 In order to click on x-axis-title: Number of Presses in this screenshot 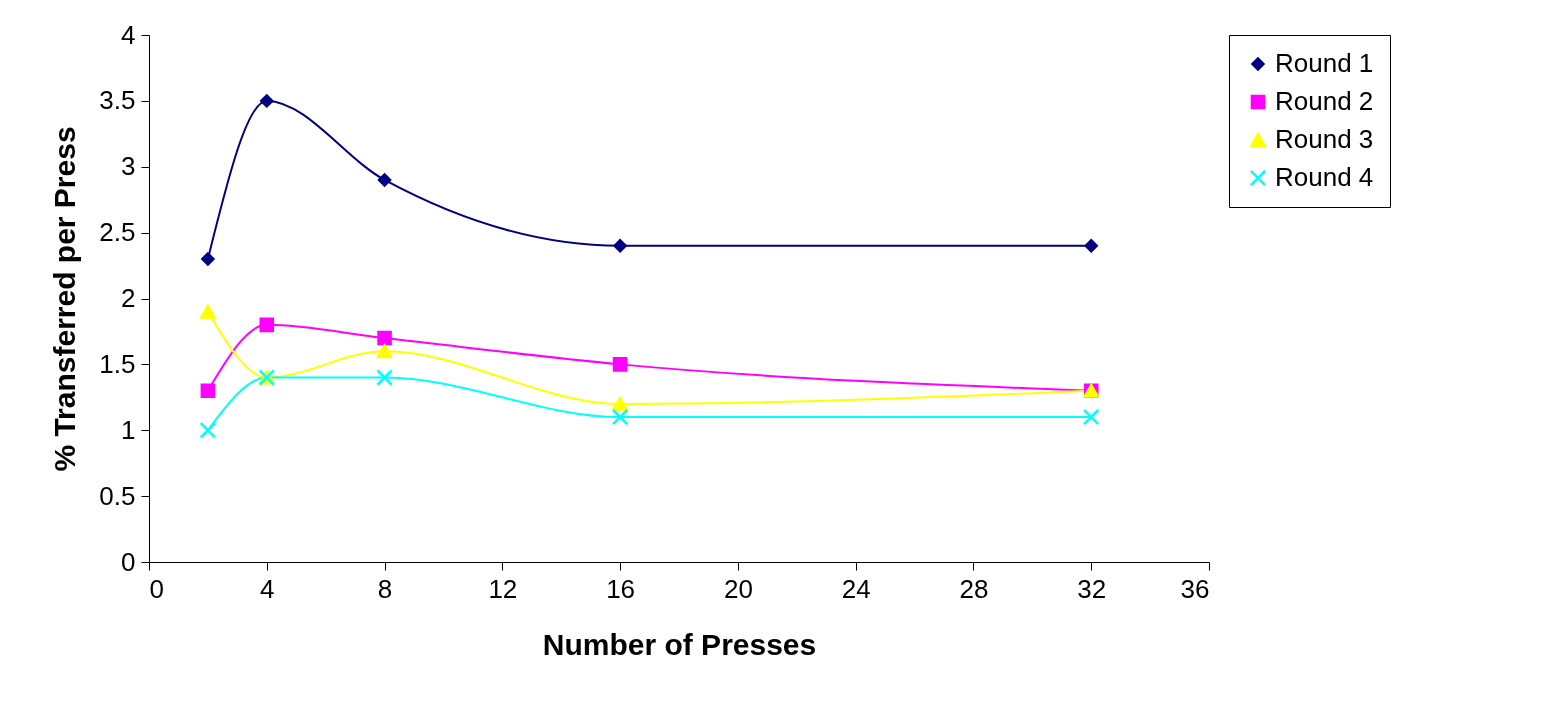, I will do `click(679, 644)`.